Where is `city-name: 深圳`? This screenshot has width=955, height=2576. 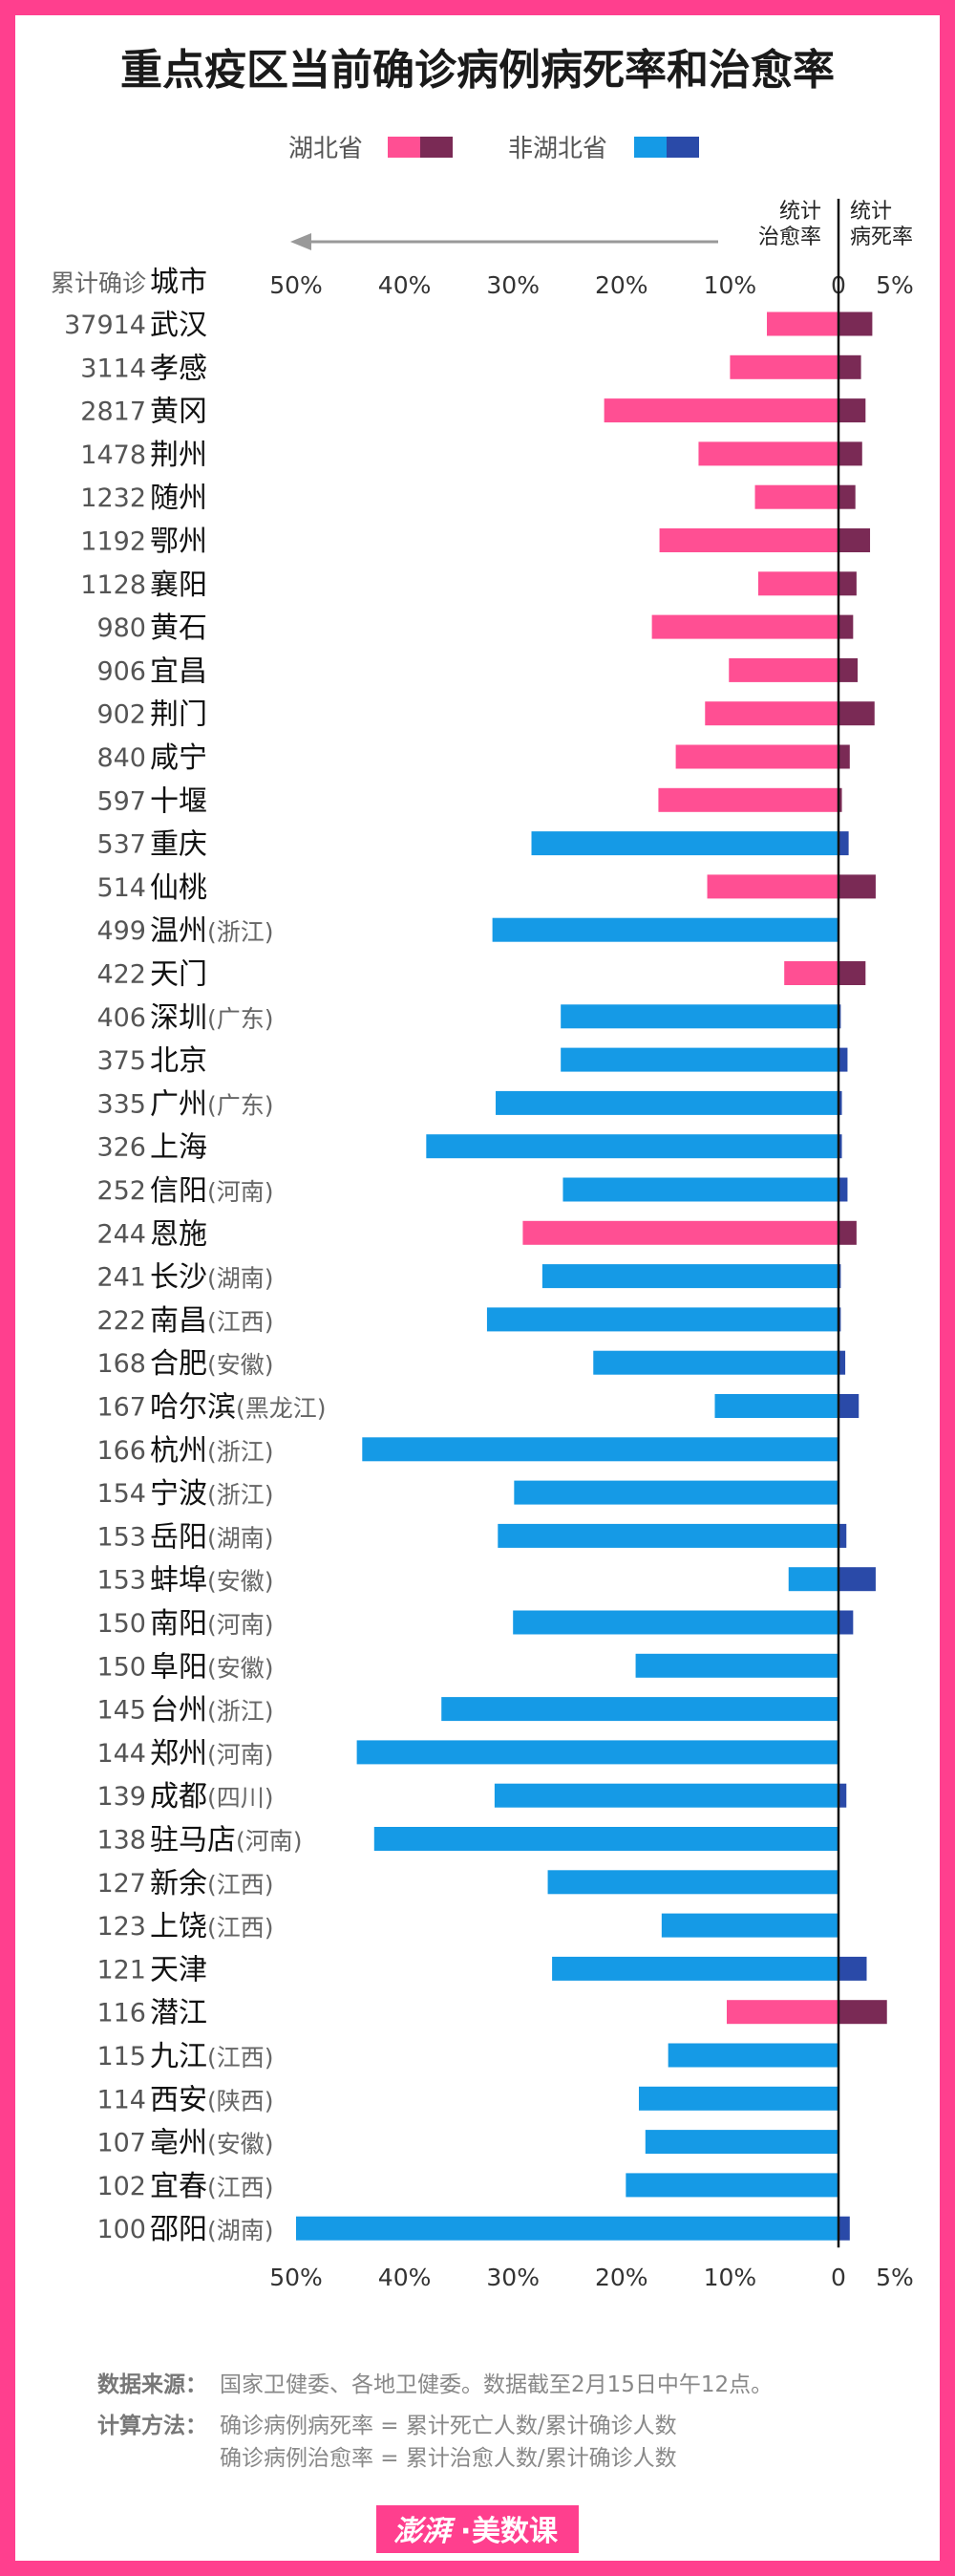
city-name: 深圳 is located at coordinates (178, 1018).